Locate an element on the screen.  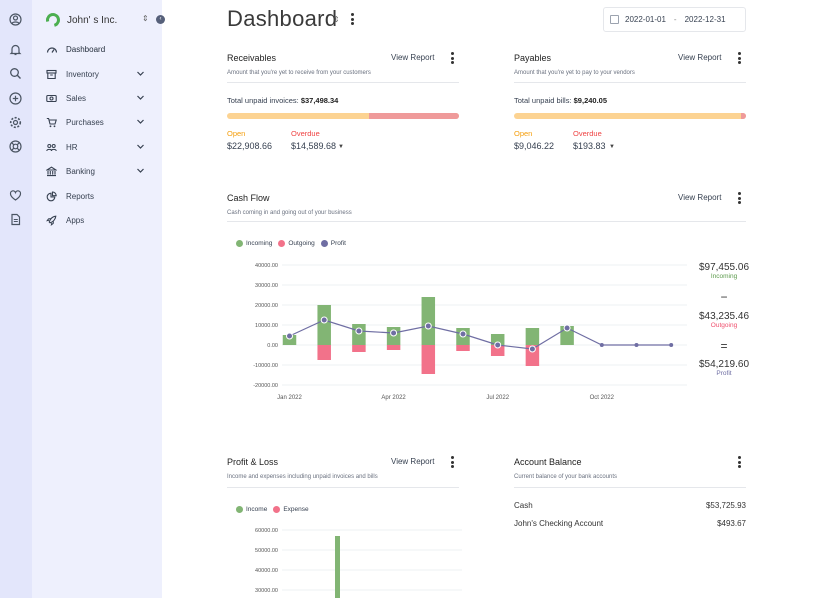
sidebar-item-sales: Sales is located at coordinates (100, 98).